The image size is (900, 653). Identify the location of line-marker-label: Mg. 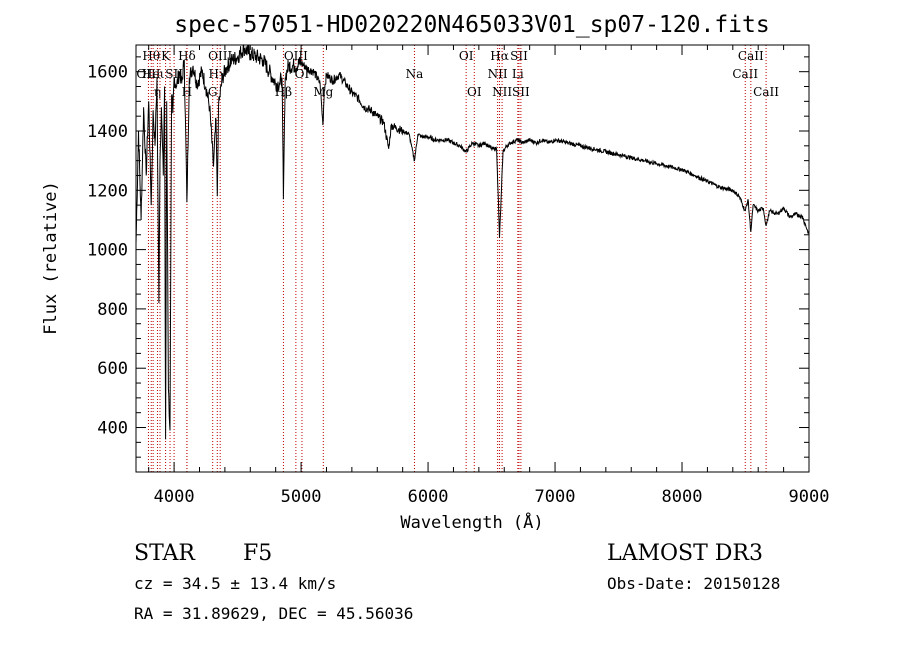
(323, 92).